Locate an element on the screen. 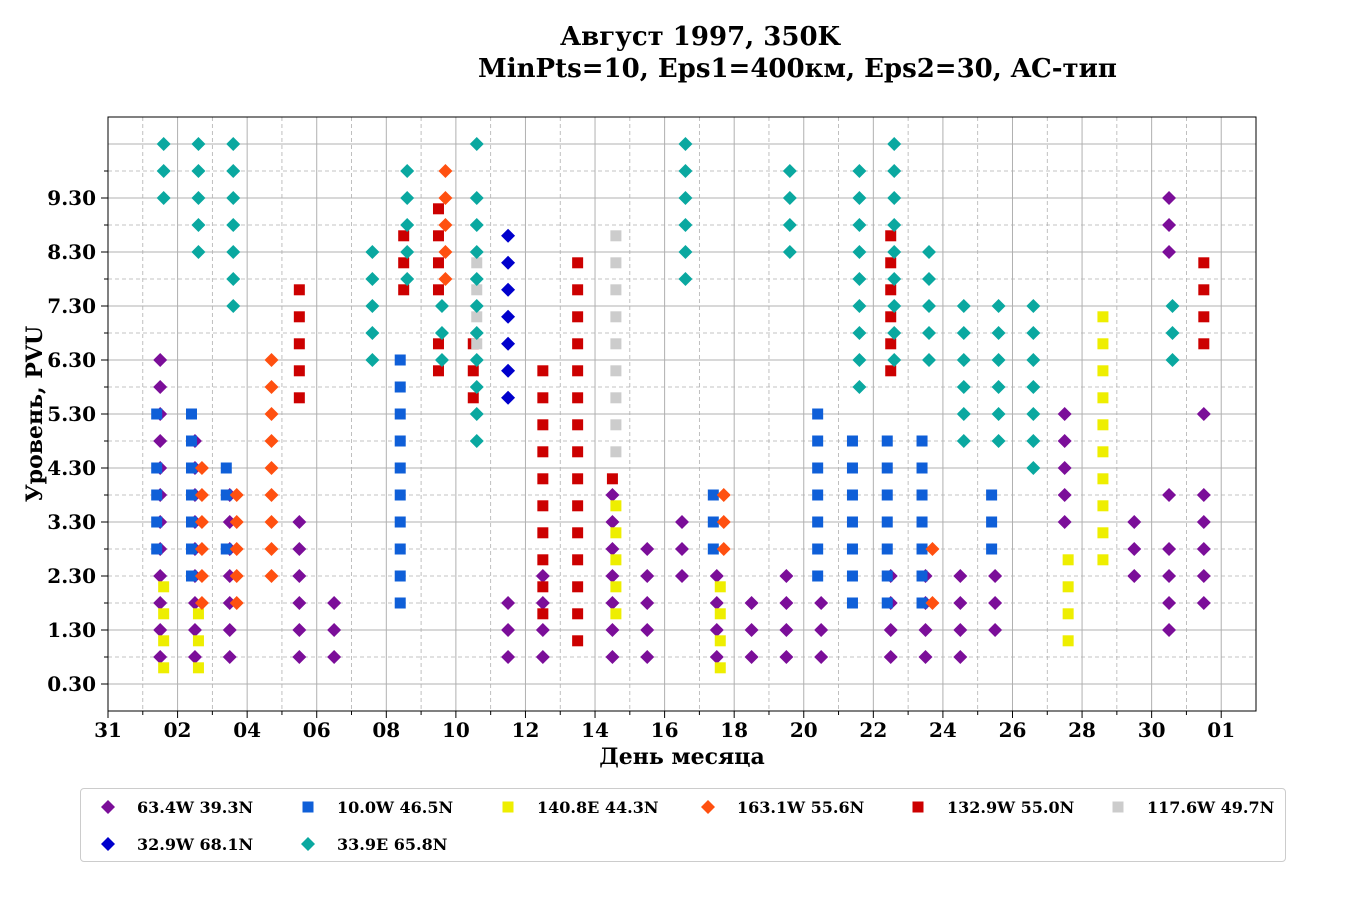 This screenshot has width=1360, height=900. legend-item: 33.9E 65.8N is located at coordinates (374, 844).